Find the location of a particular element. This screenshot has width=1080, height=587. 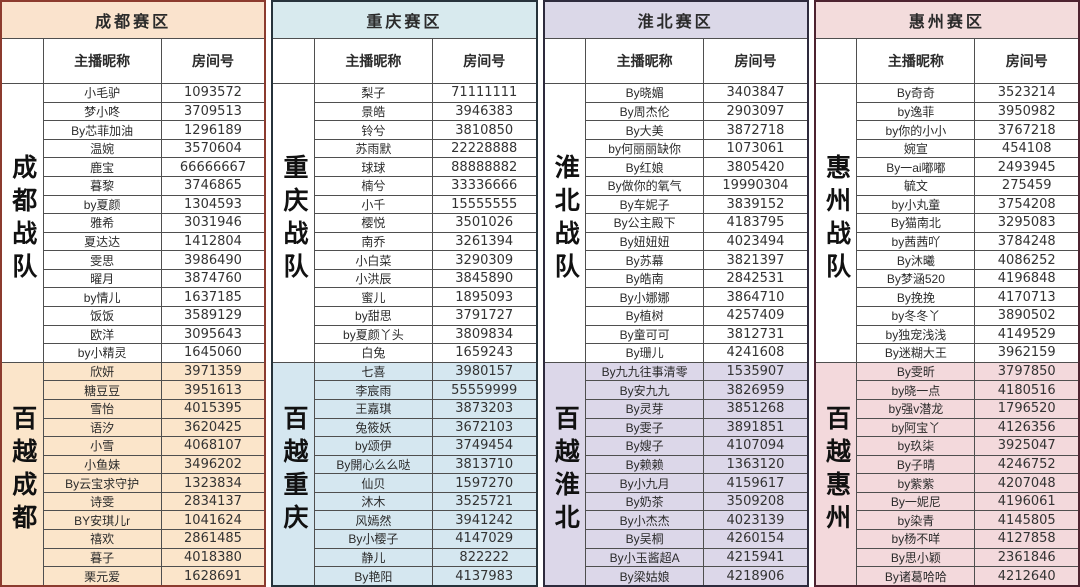

streamer-row: By童可可 3812731 is located at coordinates (676, 334).